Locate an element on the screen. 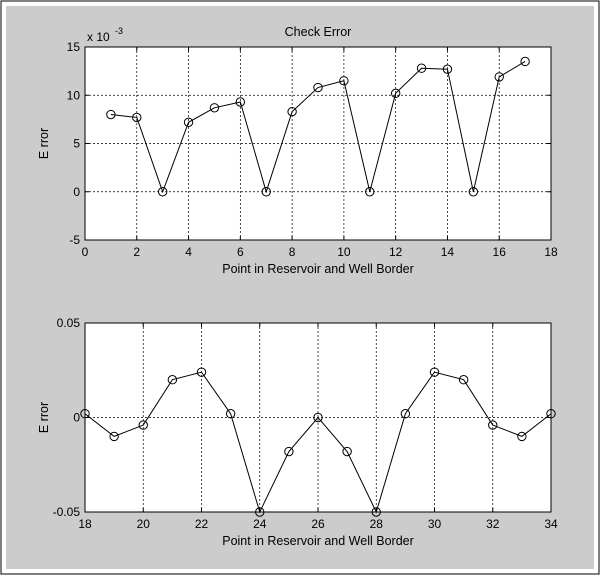 The image size is (600, 575). y-tick-label: 5 is located at coordinates (76, 144).